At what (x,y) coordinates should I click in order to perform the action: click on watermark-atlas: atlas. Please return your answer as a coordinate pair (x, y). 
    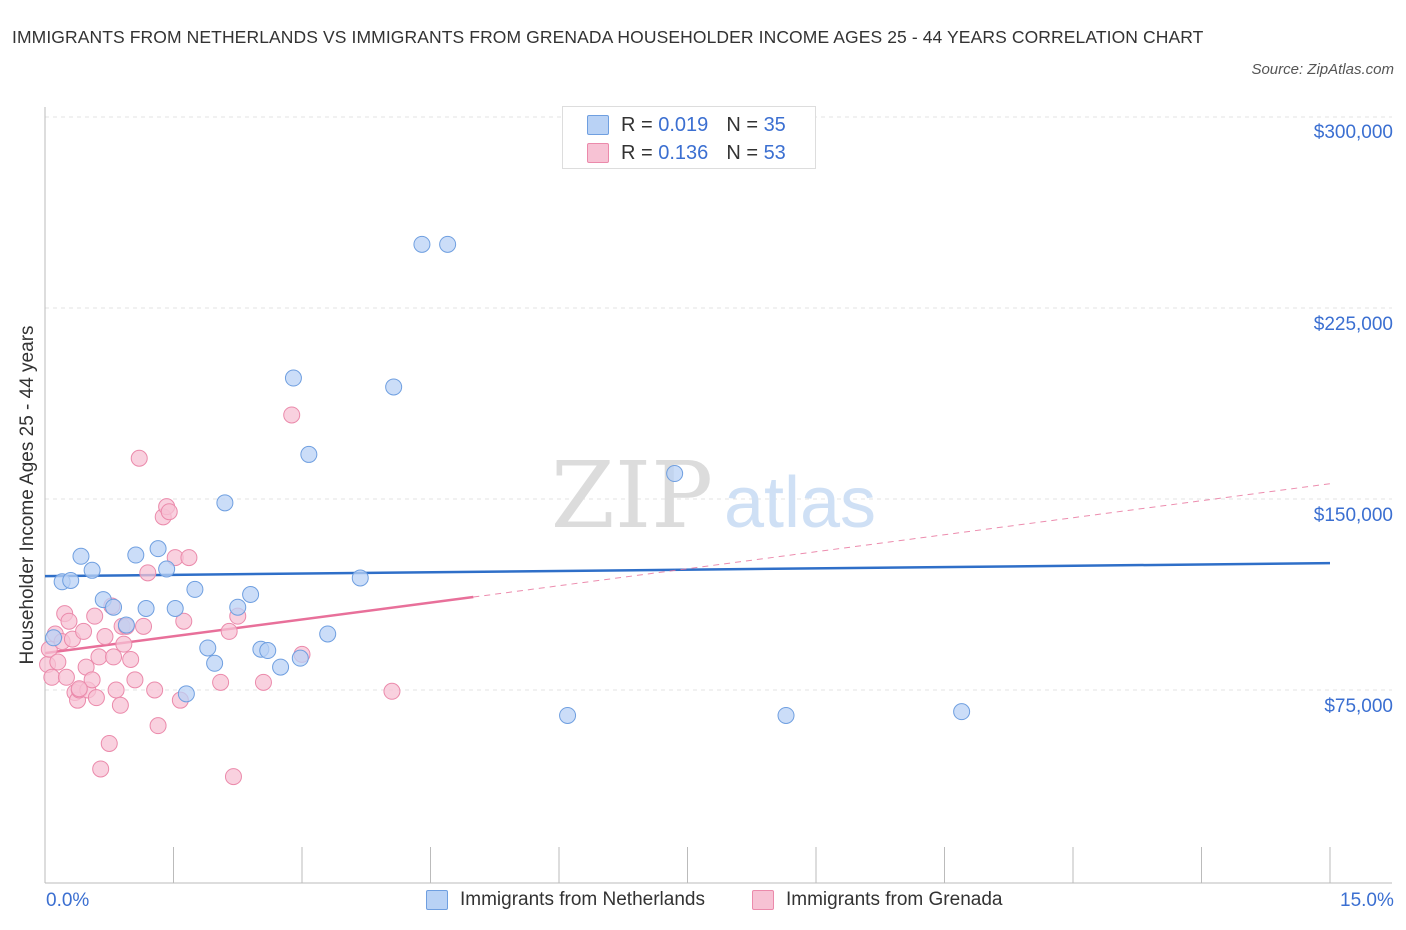
    Looking at the image, I should click on (800, 503).